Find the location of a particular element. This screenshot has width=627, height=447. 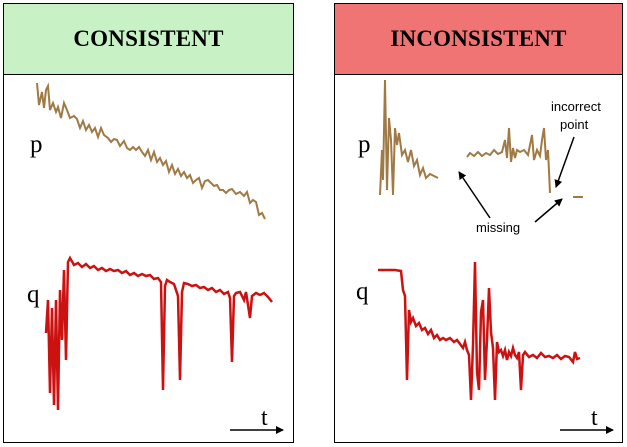

q-series-consistent is located at coordinates (158, 333).